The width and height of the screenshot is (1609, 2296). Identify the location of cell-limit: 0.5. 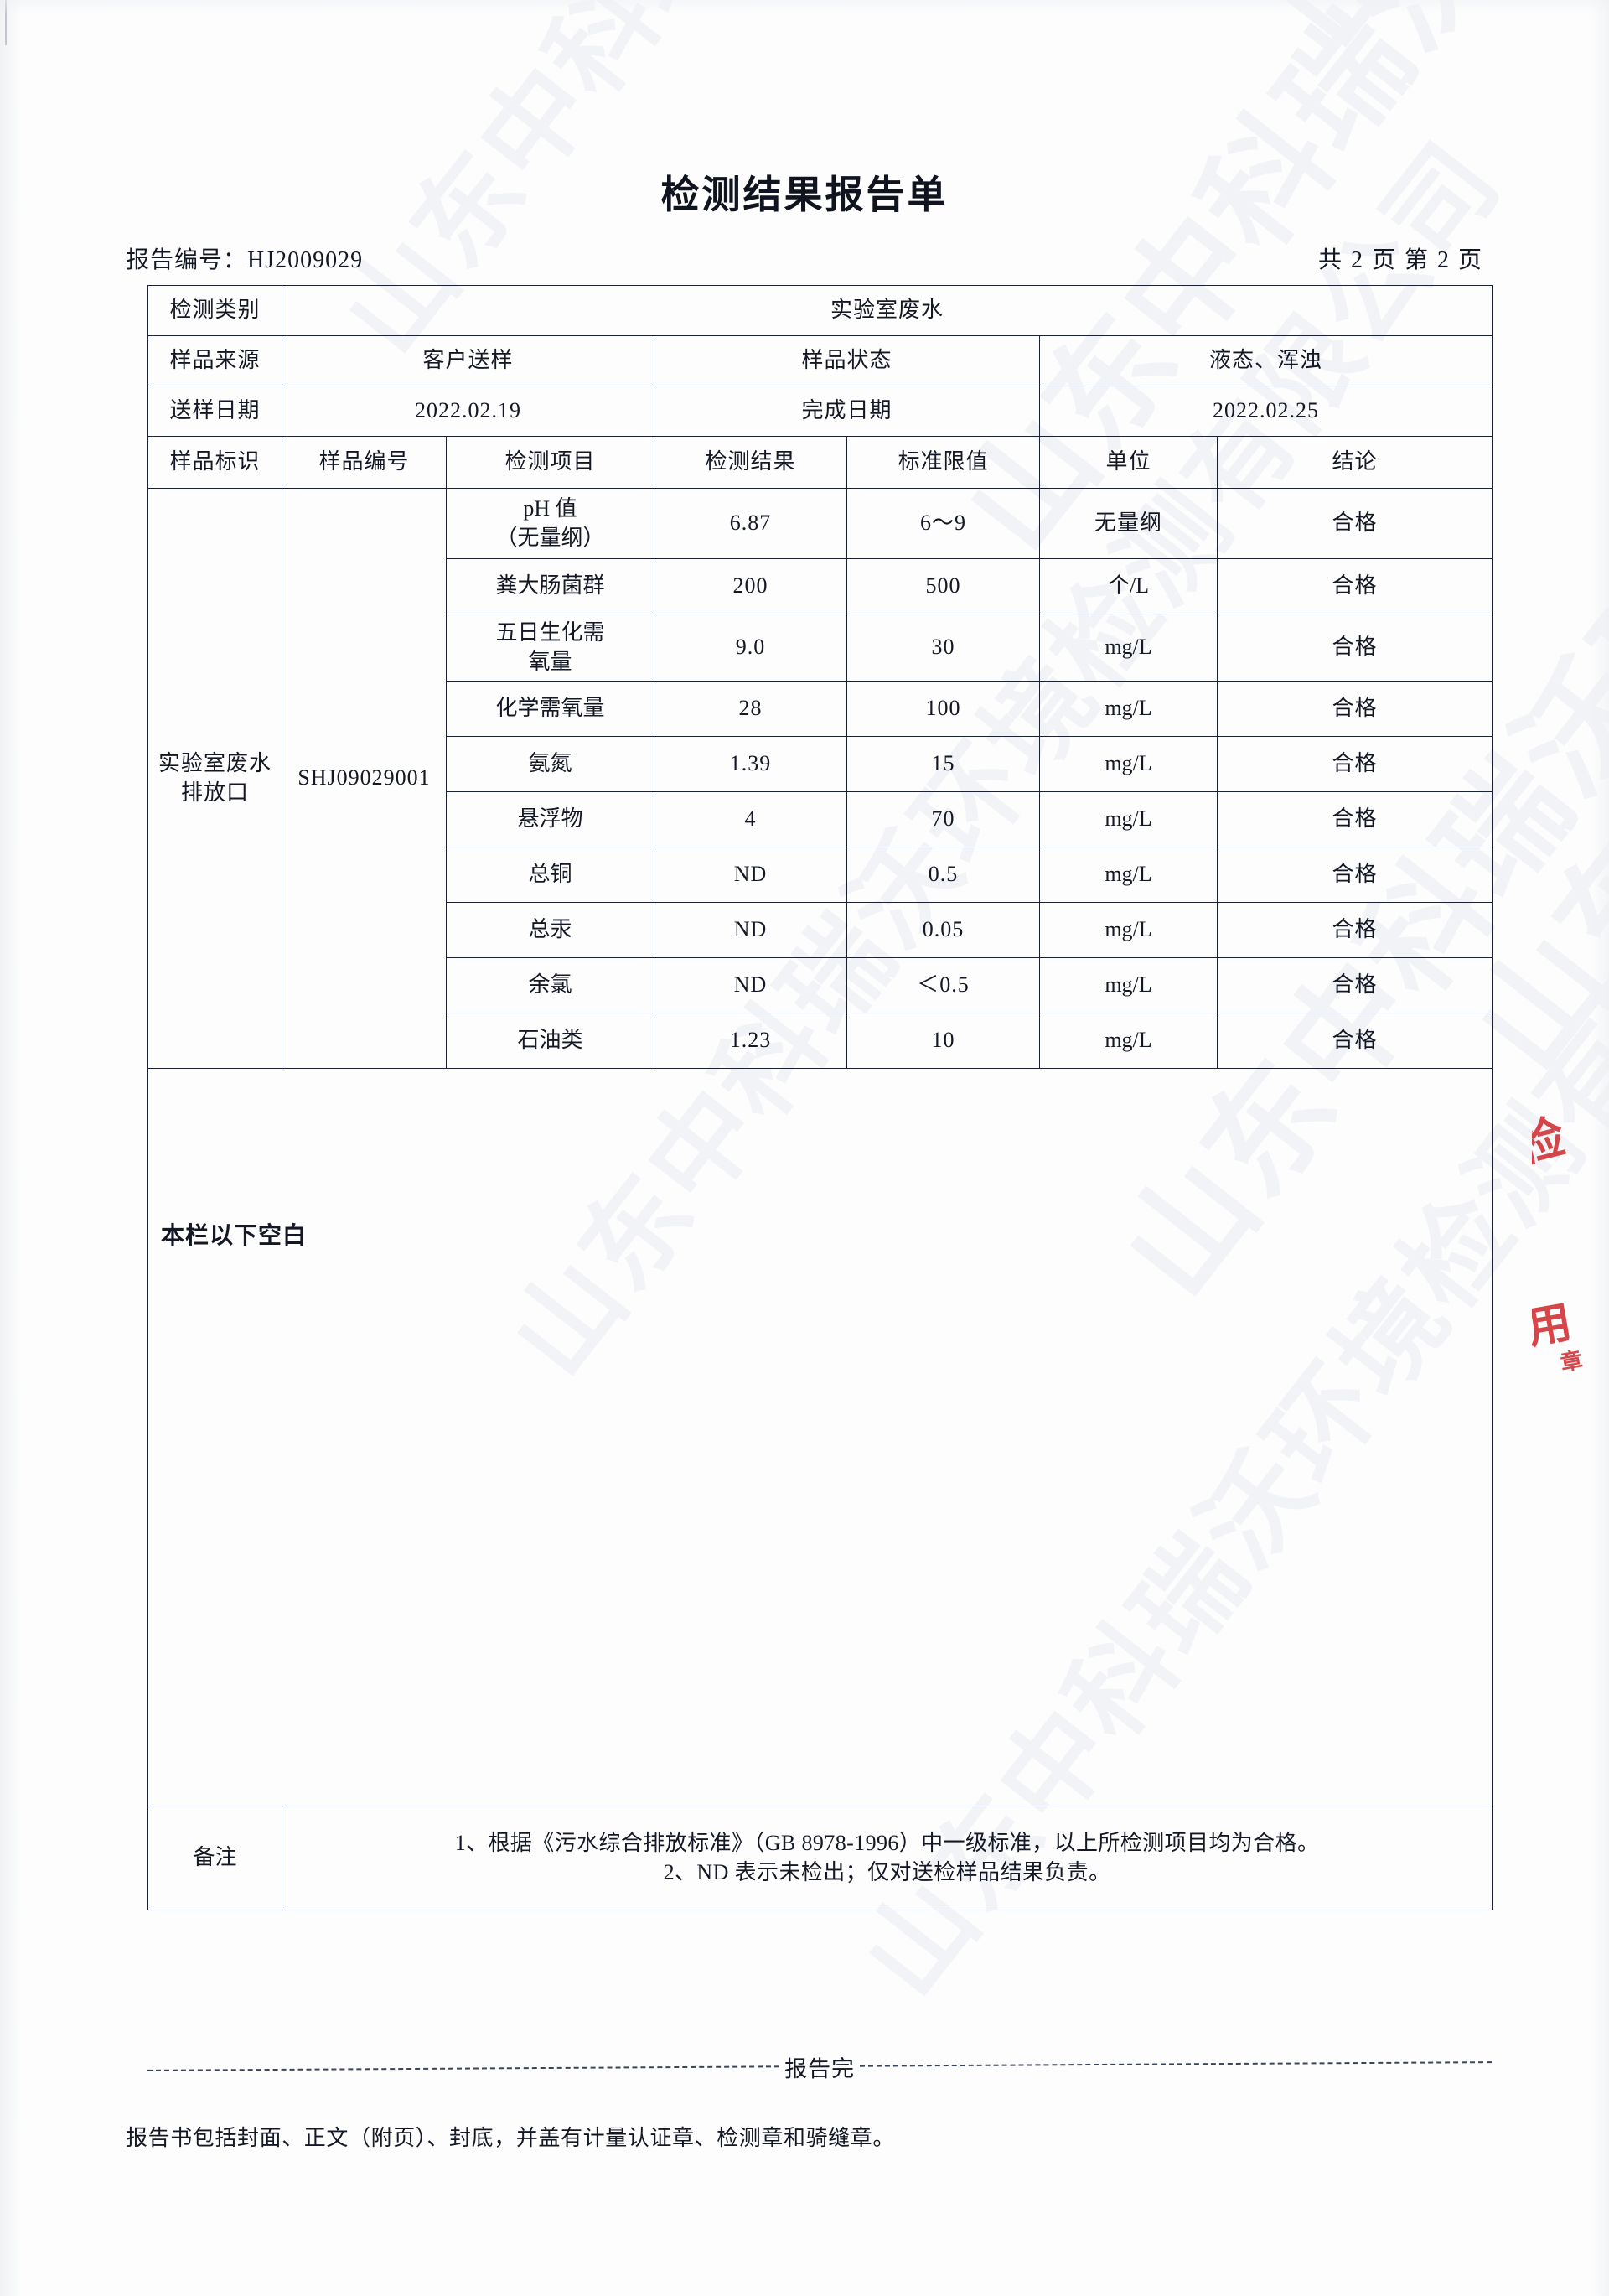
(943, 875).